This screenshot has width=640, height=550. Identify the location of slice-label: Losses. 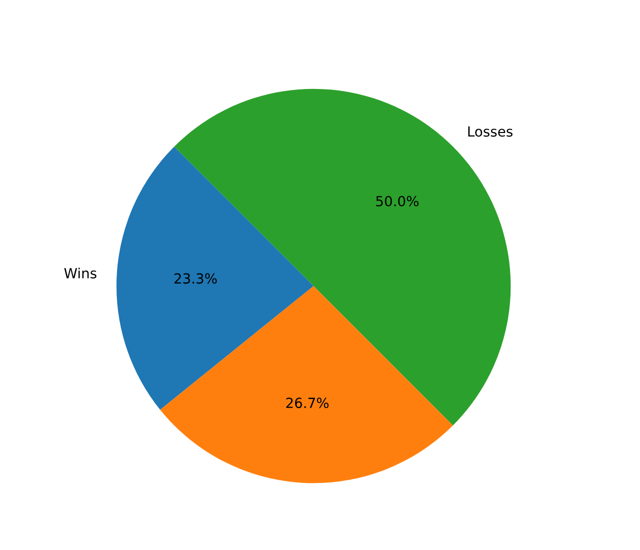
(490, 131).